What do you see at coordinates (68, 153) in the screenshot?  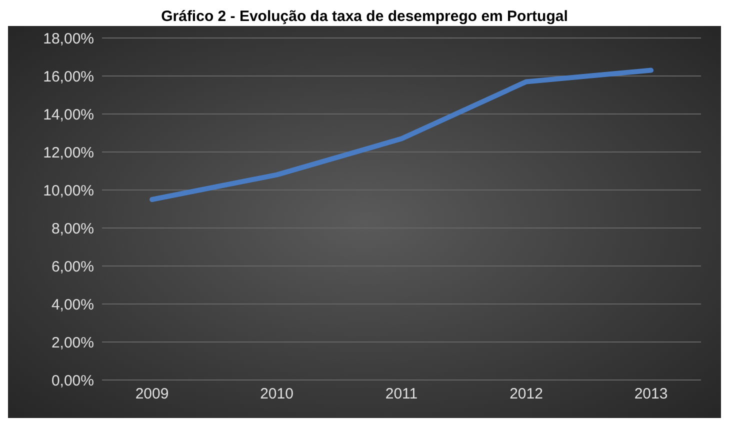 I see `y-tick-label: 12,00%` at bounding box center [68, 153].